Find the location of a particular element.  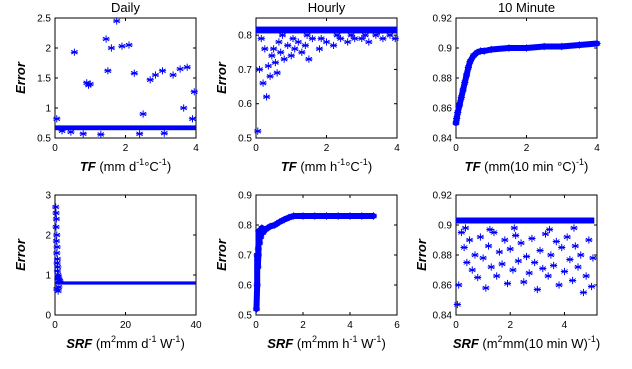

y-tick-label: 0.9 is located at coordinates (445, 226).